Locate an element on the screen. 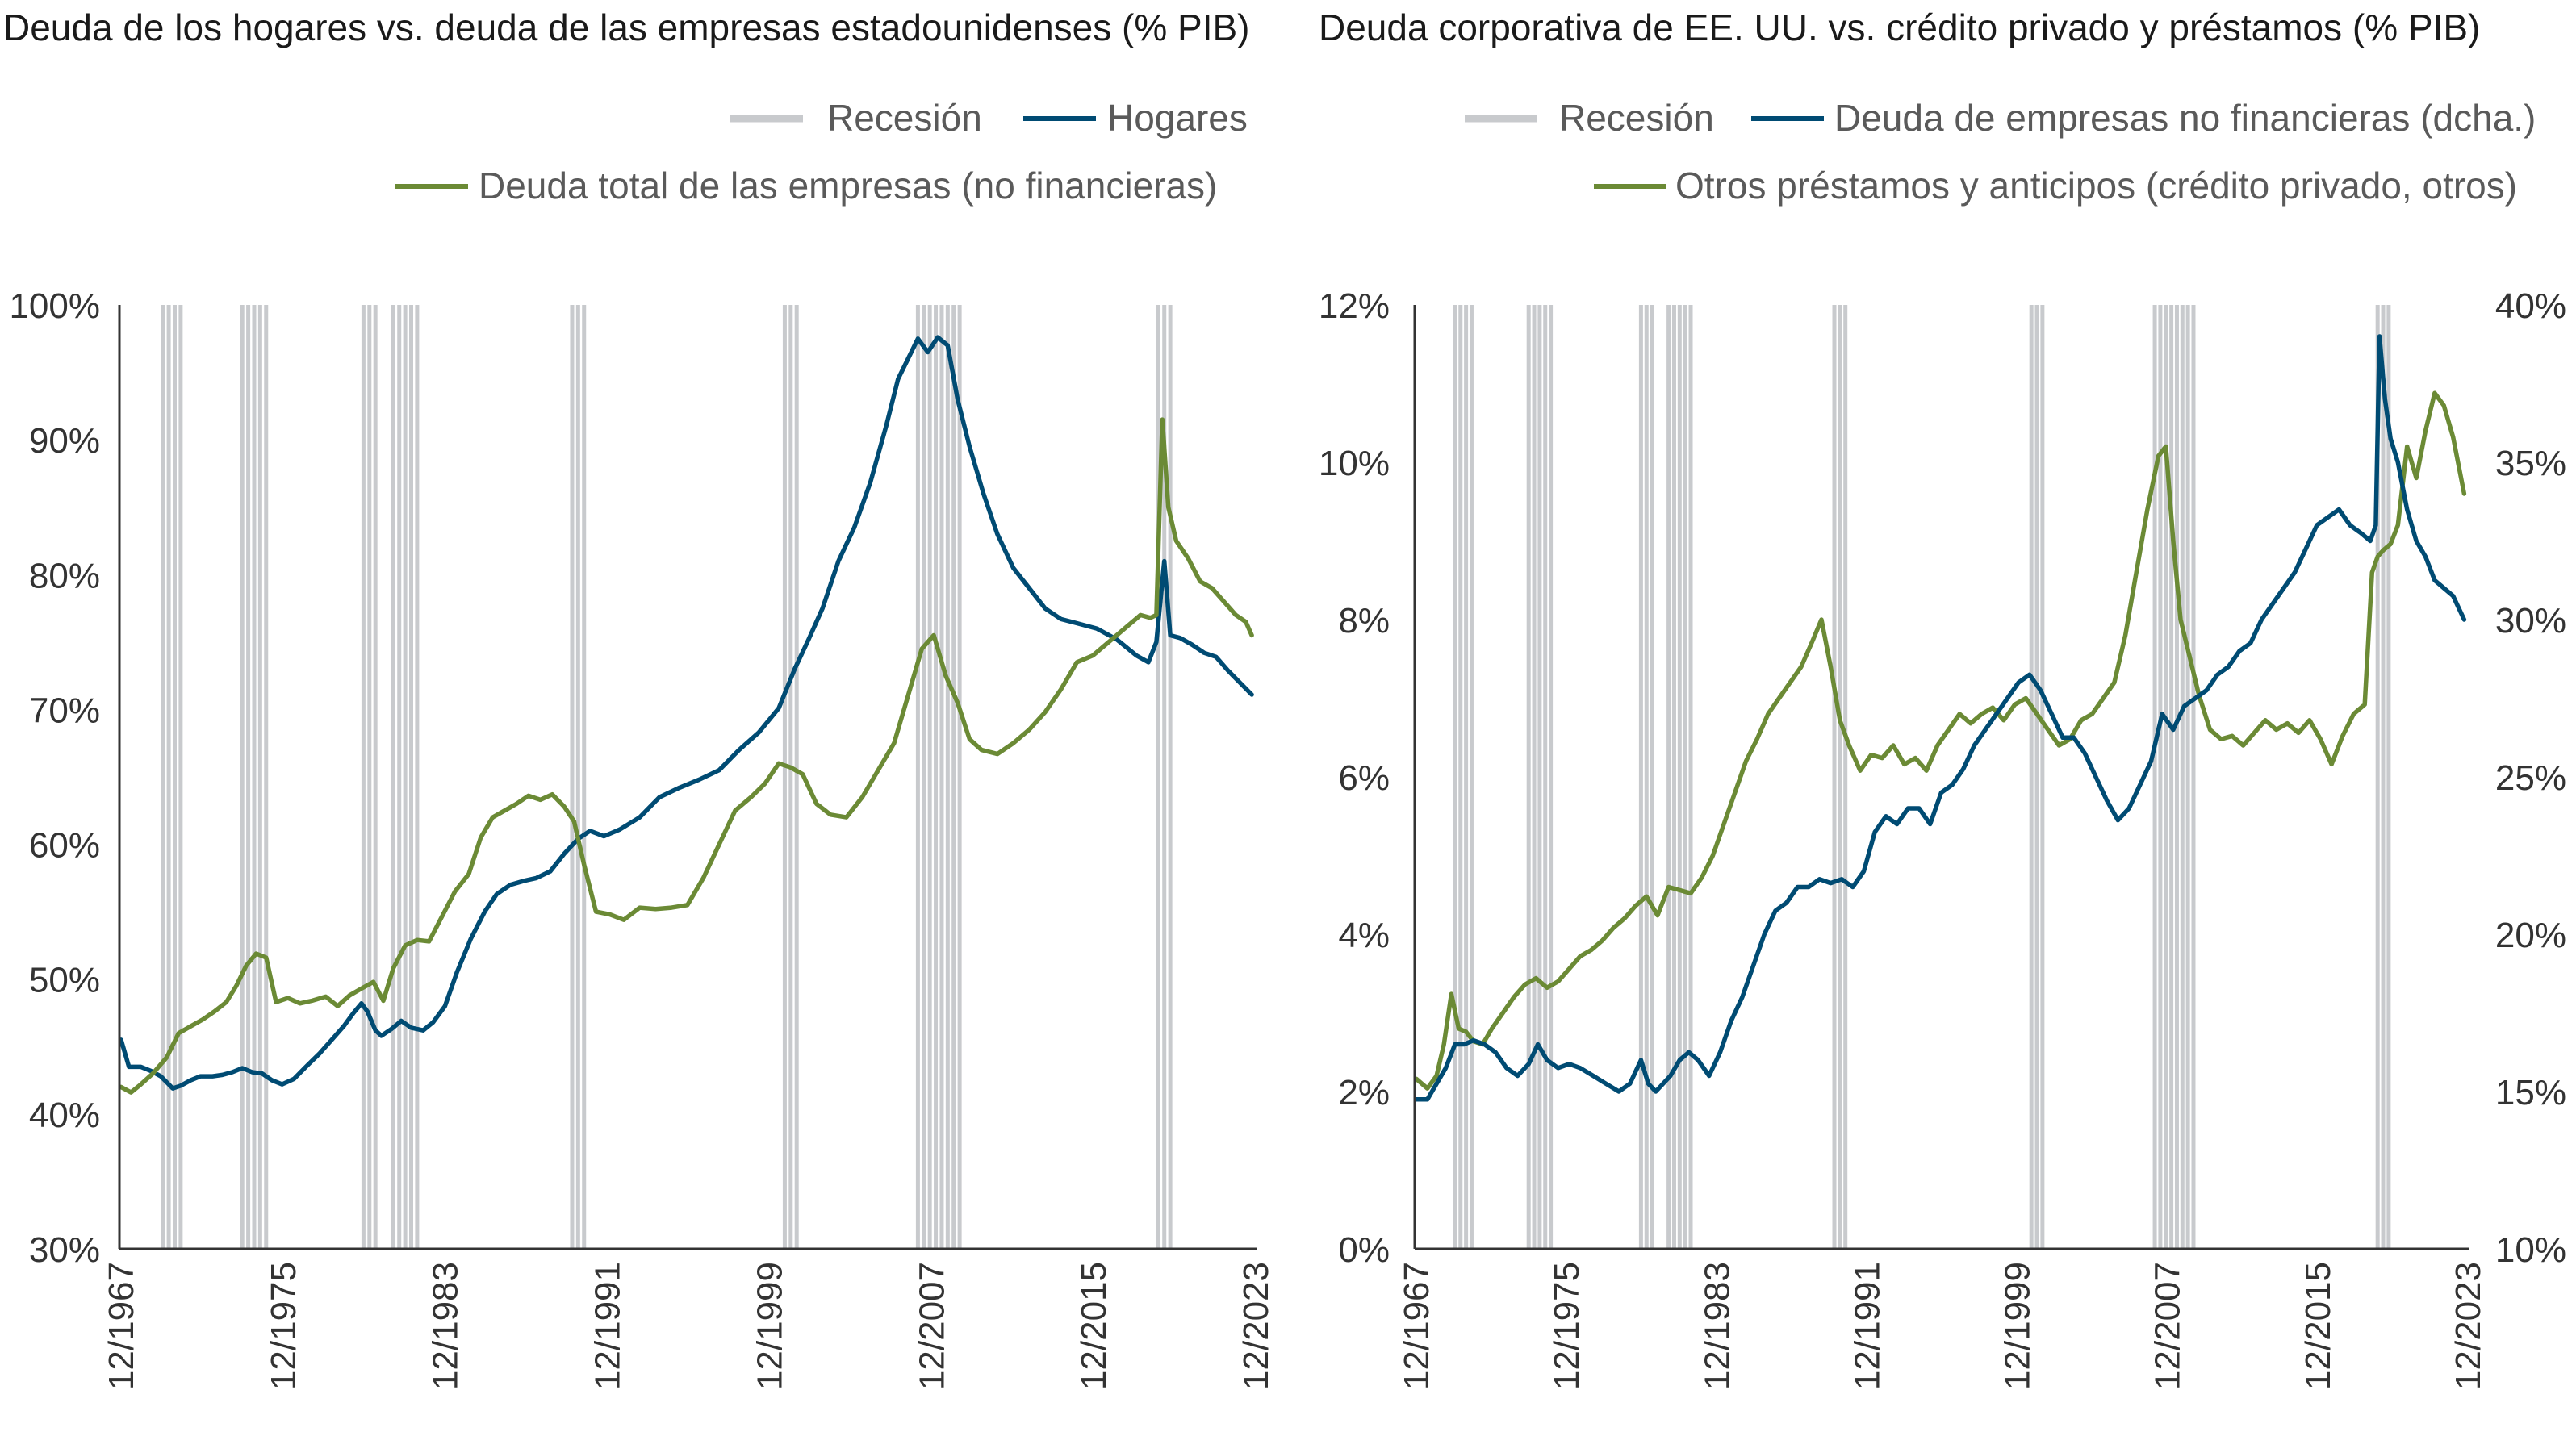  y-tick-label: 90% is located at coordinates (64, 441).